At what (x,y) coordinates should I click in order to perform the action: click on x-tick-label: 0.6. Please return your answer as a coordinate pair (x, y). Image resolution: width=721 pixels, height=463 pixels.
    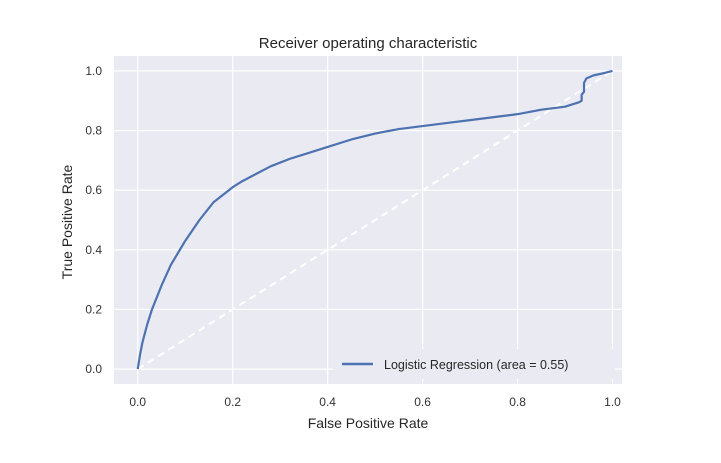
    Looking at the image, I should click on (422, 402).